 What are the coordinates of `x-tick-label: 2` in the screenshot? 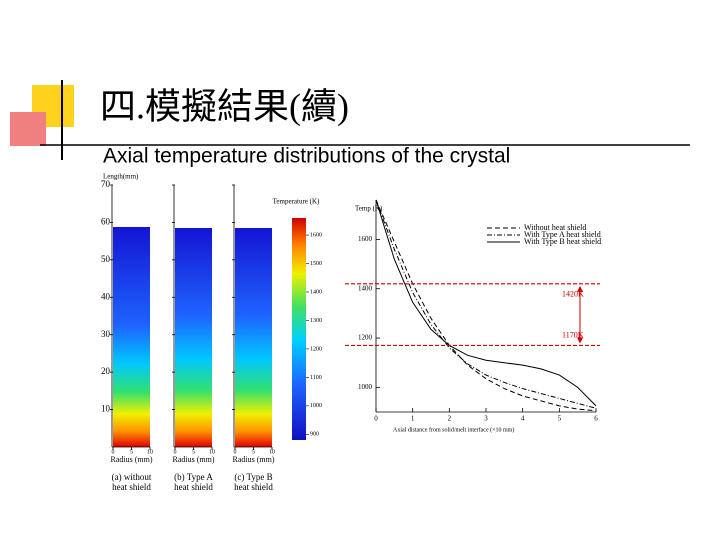 It's located at (450, 419).